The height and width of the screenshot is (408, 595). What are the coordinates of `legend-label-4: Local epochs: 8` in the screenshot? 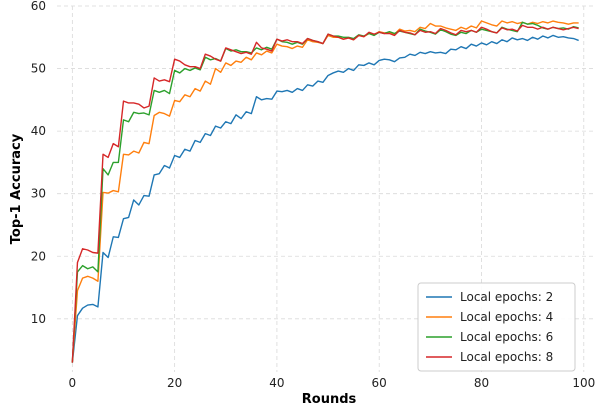 It's located at (506, 357).